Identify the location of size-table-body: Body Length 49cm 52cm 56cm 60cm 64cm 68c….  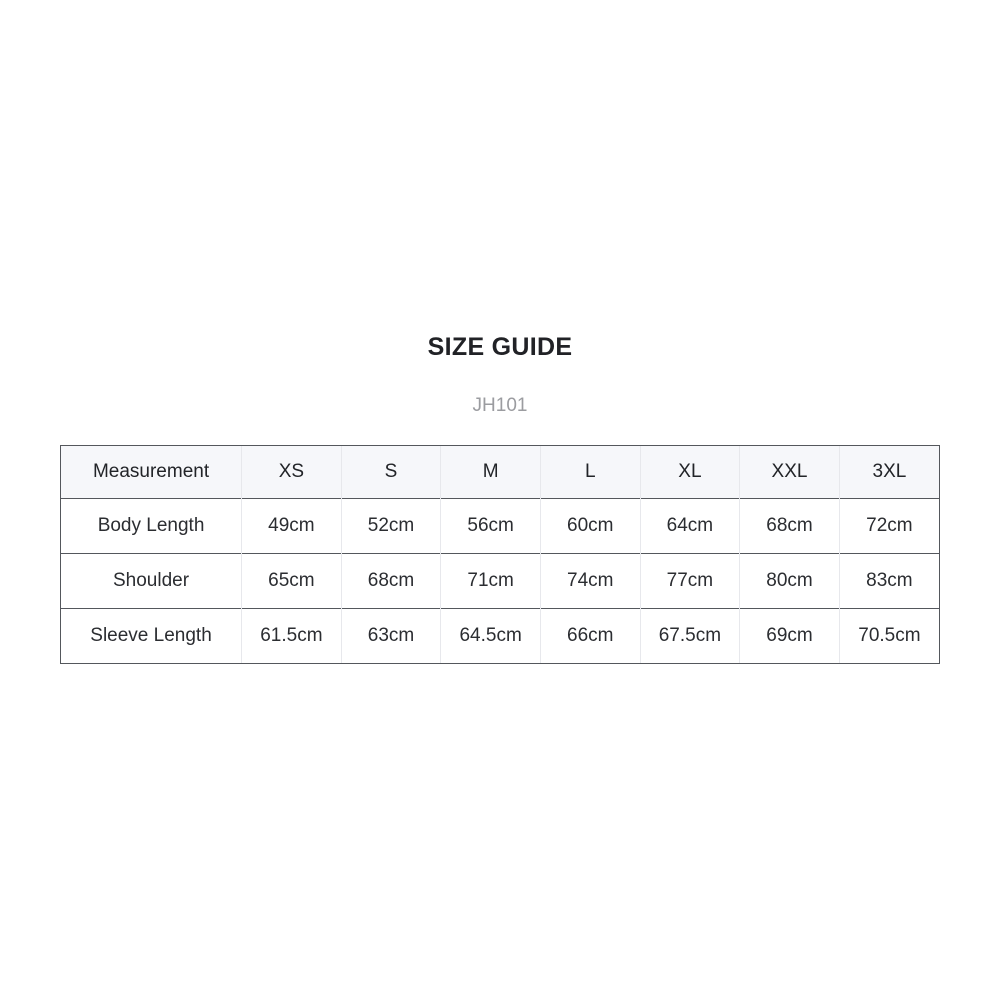
(500, 580).